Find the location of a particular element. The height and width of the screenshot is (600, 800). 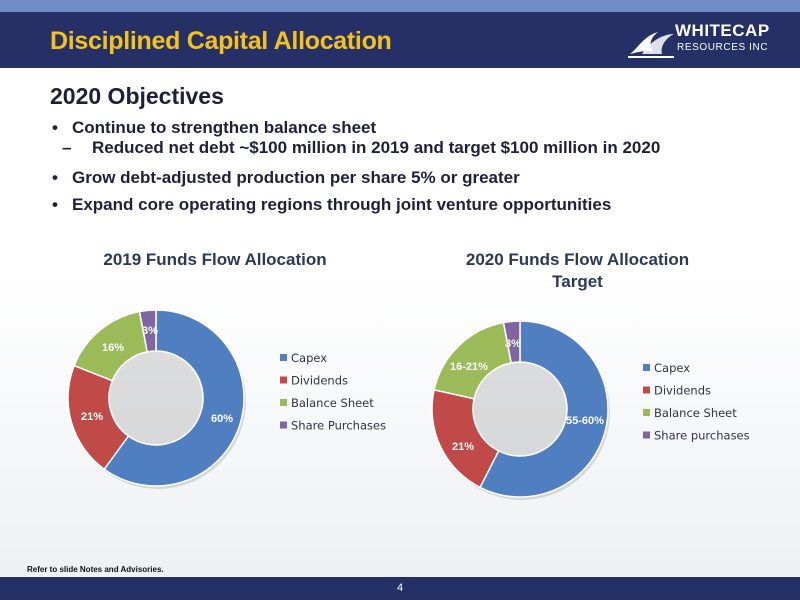

wave-logo-icon is located at coordinates (651, 45).